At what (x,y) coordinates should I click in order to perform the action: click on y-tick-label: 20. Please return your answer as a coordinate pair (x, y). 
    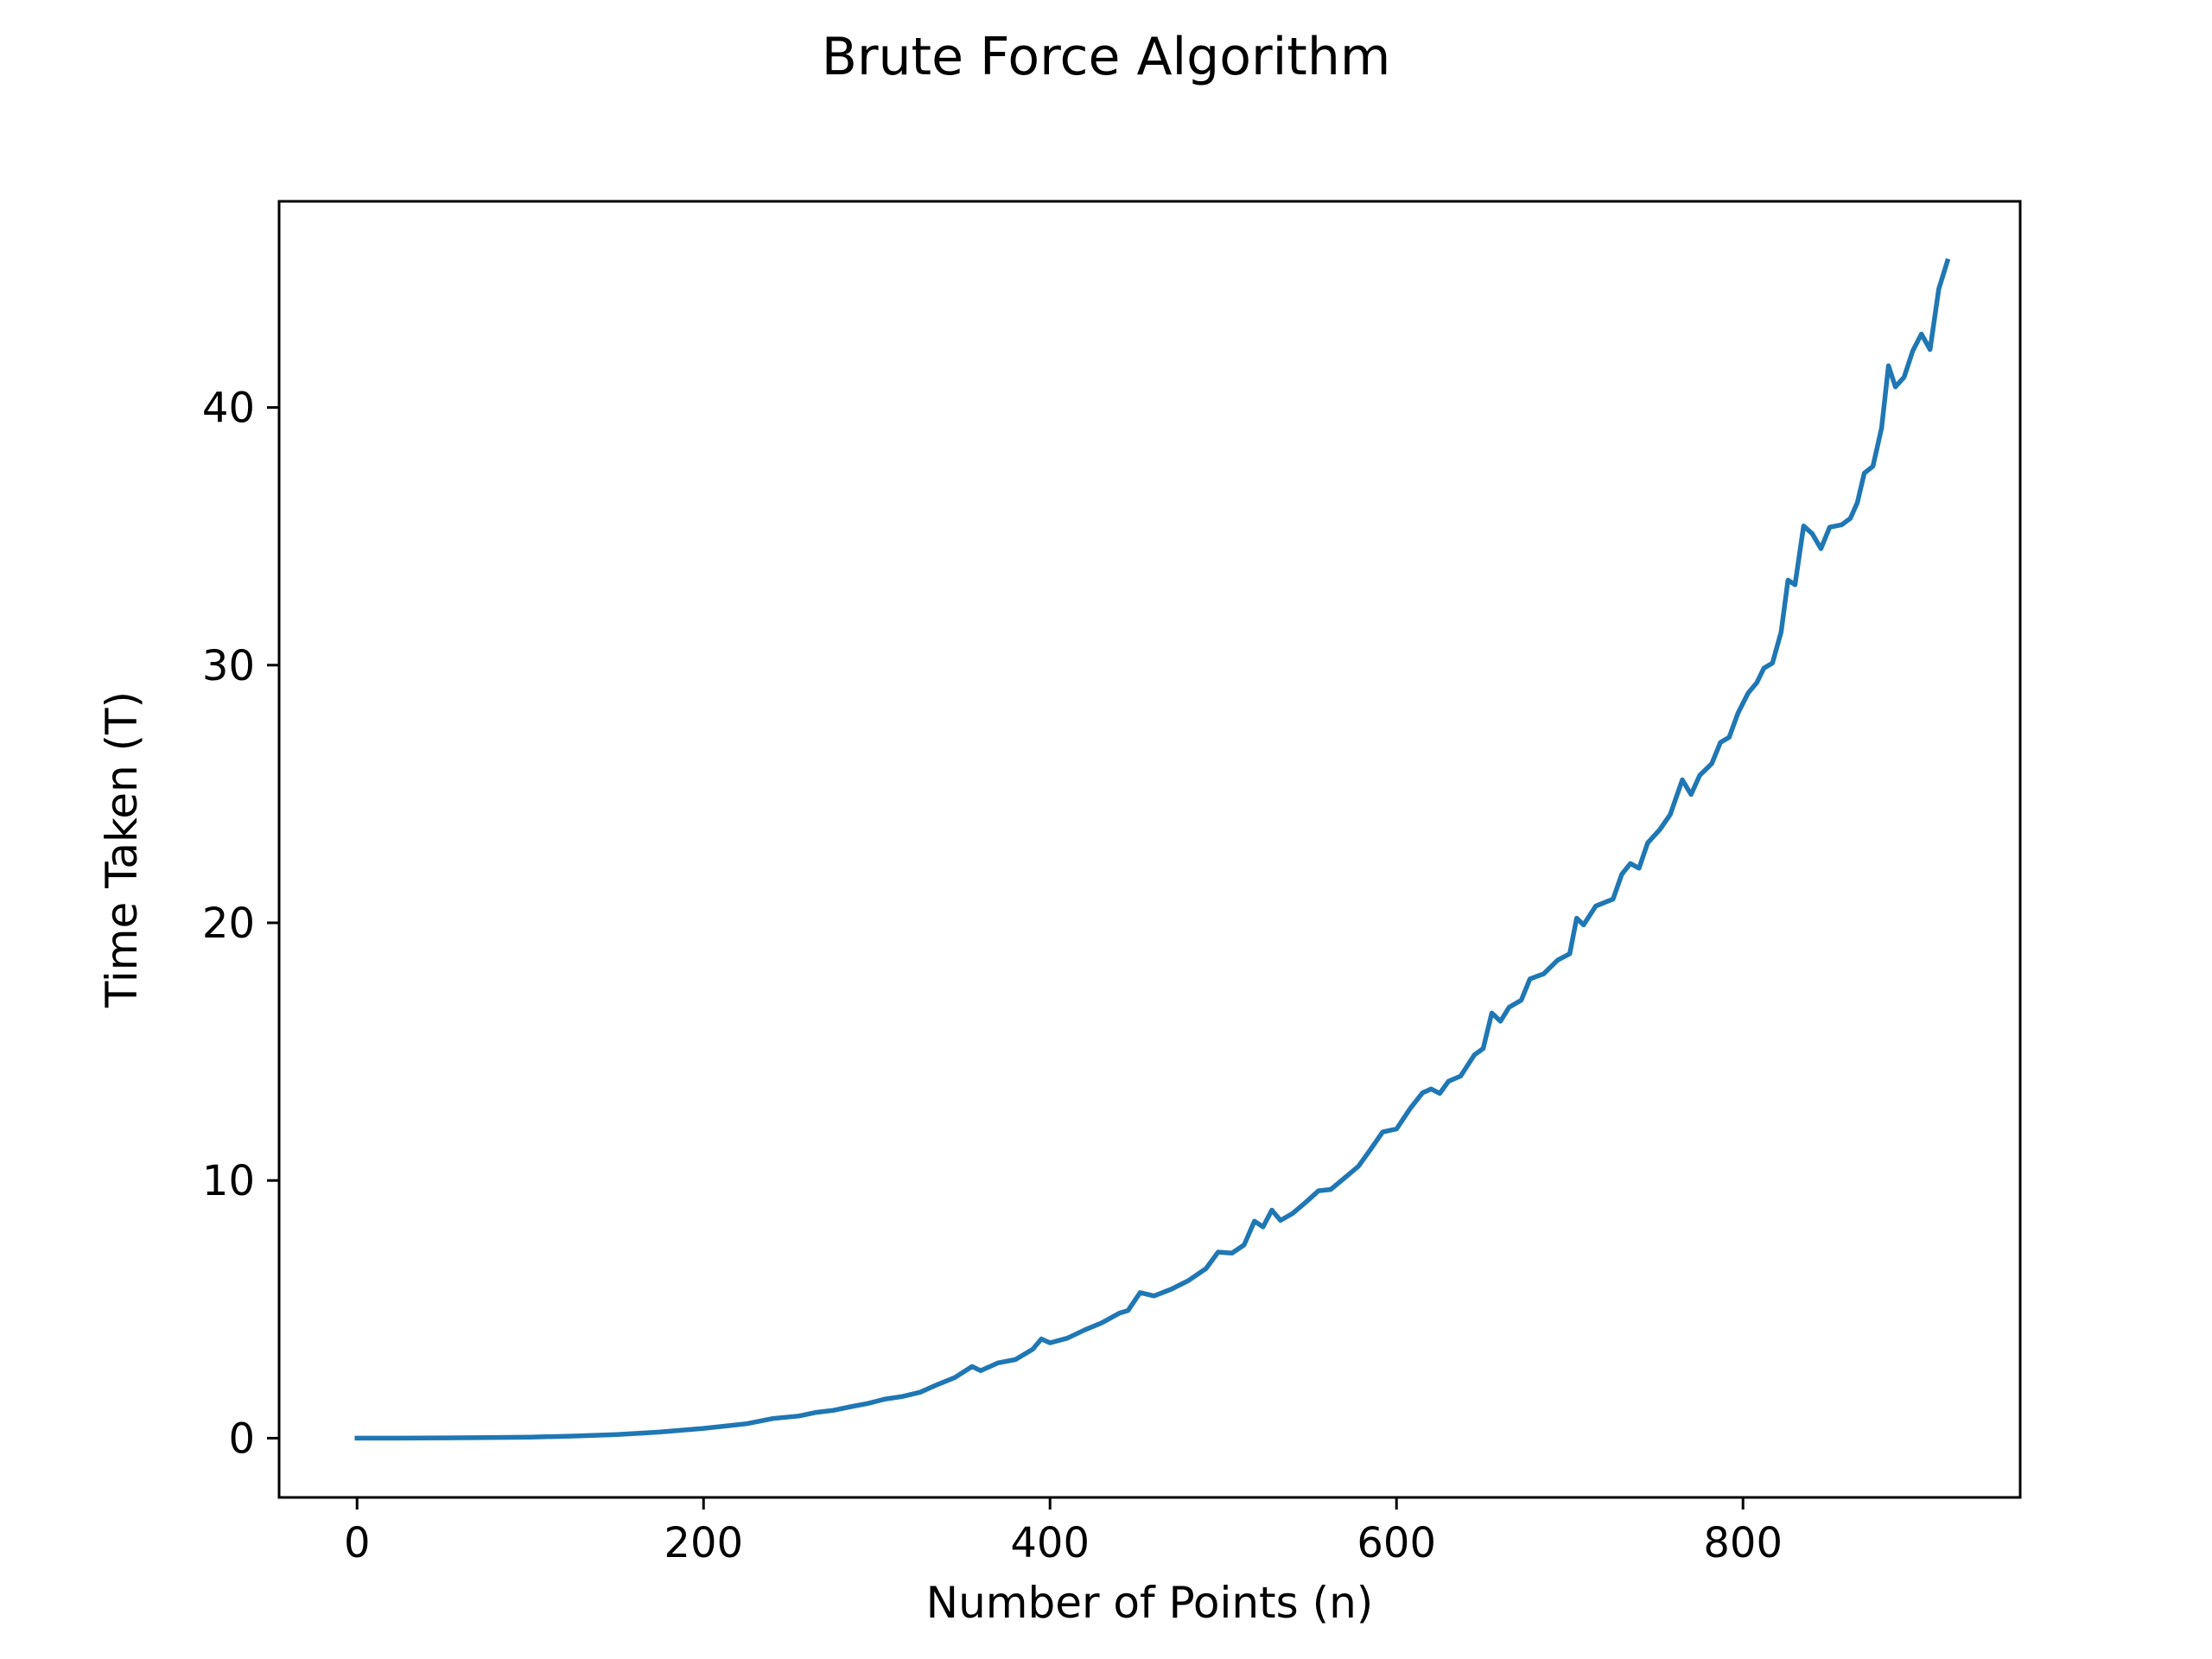
    Looking at the image, I should click on (229, 923).